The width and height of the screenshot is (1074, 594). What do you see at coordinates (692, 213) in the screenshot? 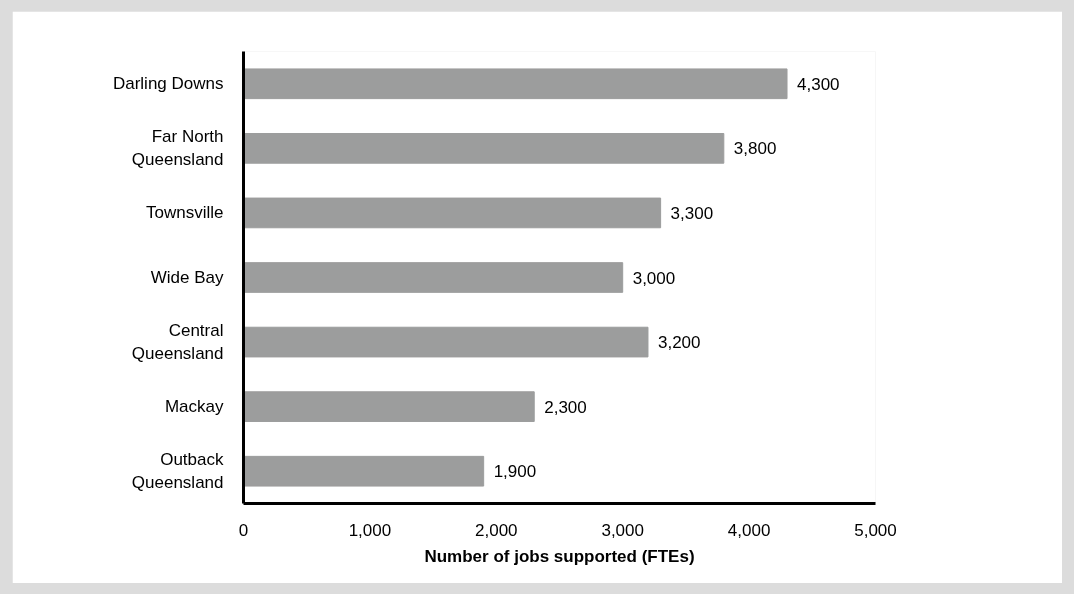
I see `data-label: 3,300` at bounding box center [692, 213].